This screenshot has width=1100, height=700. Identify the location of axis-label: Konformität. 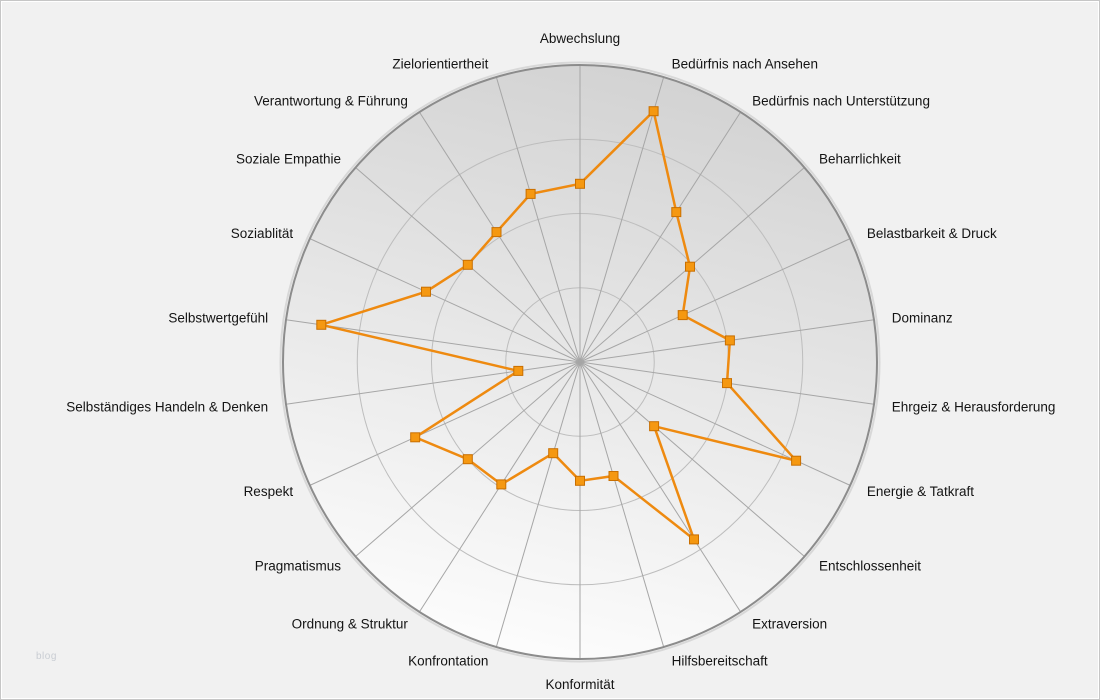
(579, 684).